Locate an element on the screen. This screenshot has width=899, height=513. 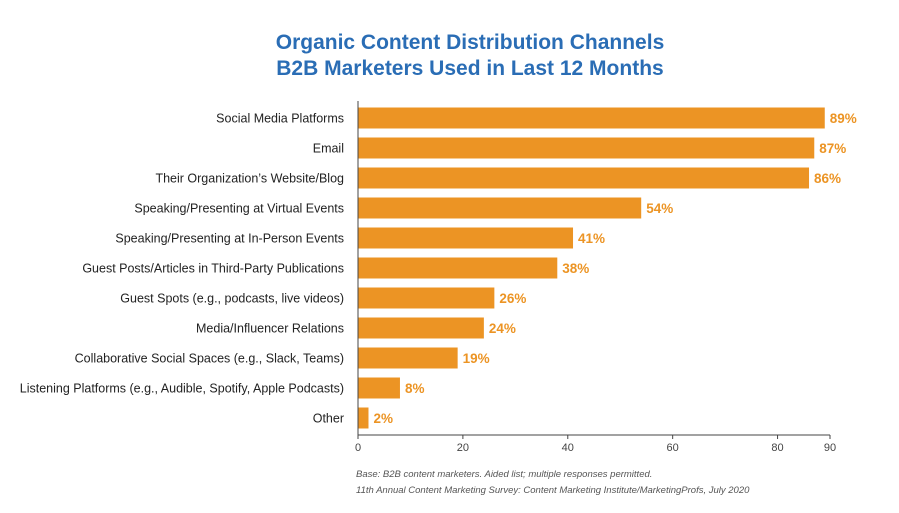
x-tick-label: 60 is located at coordinates (673, 448).